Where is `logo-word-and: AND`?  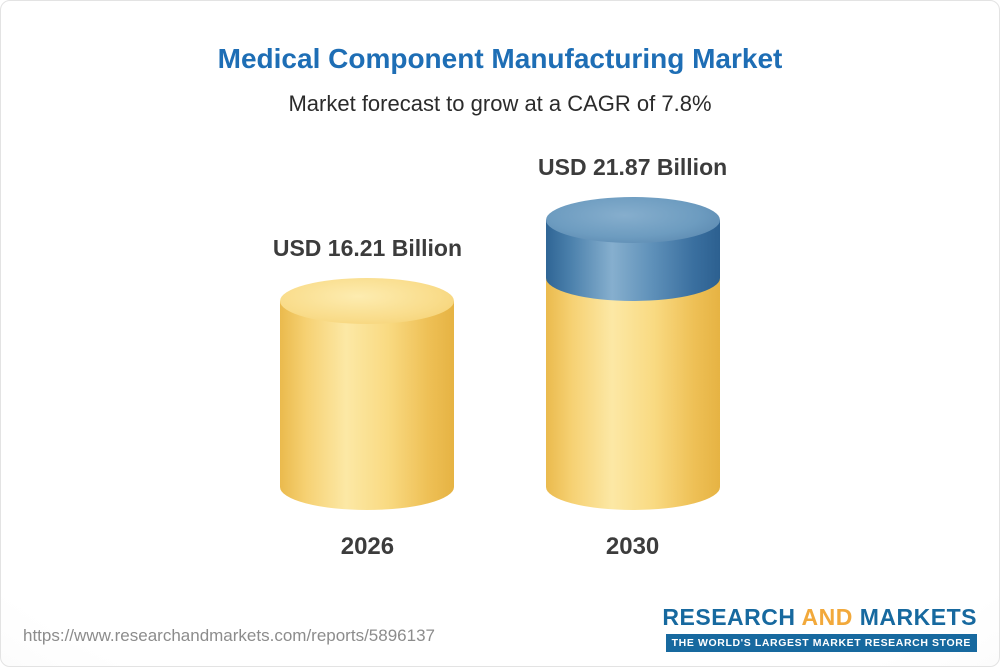
logo-word-and: AND is located at coordinates (827, 617).